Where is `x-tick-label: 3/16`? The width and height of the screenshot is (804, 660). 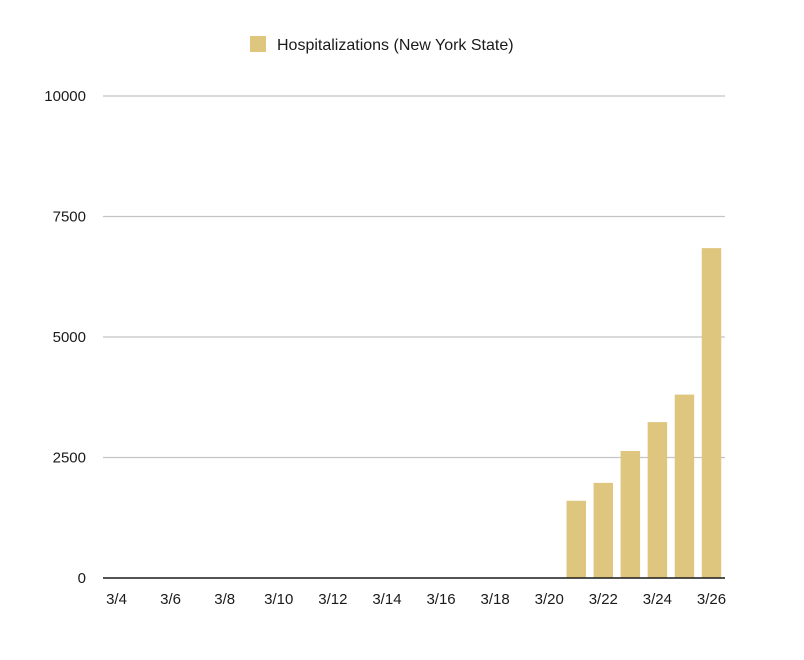 x-tick-label: 3/16 is located at coordinates (440, 599).